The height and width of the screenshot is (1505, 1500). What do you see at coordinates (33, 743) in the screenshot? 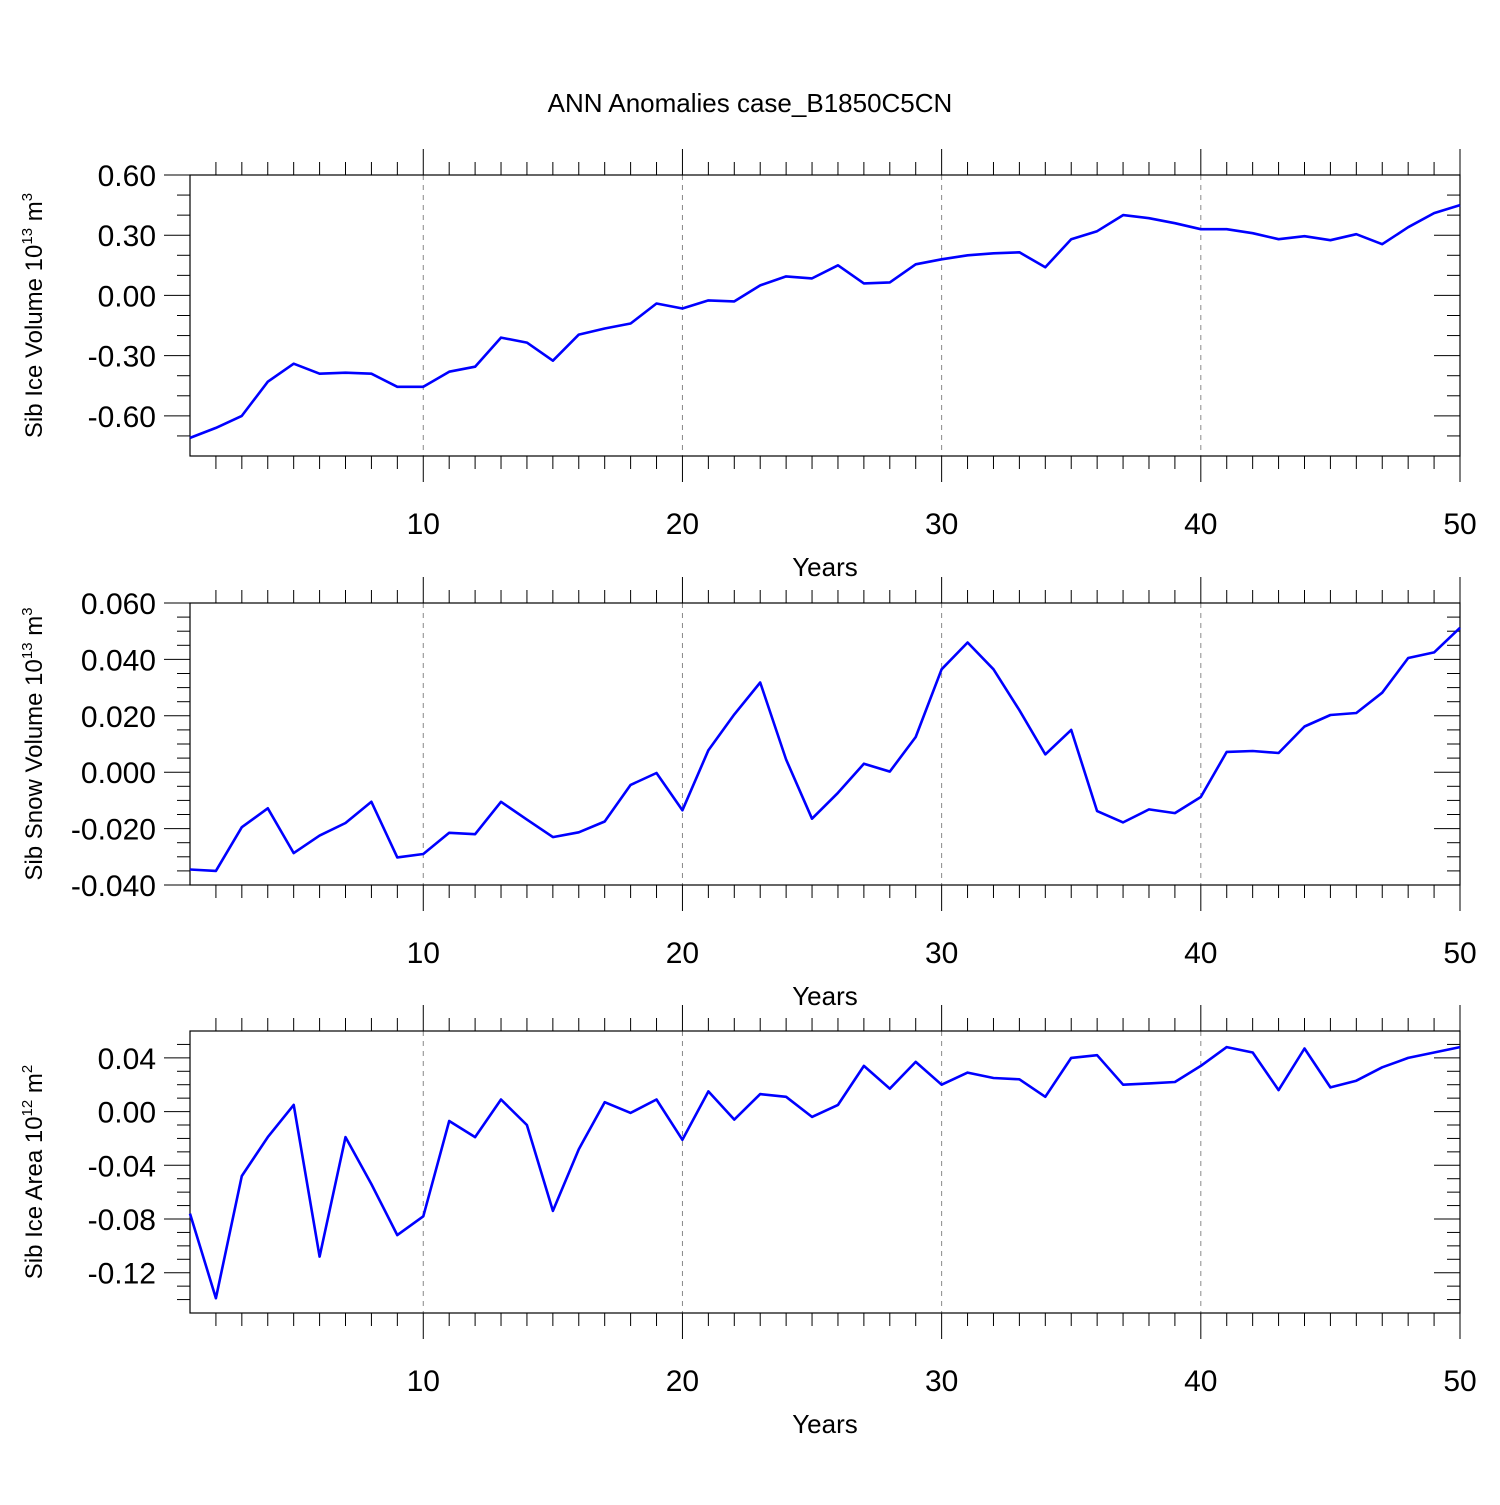
I see `y-axis-title: Sib Snow Volume 1013 m3` at bounding box center [33, 743].